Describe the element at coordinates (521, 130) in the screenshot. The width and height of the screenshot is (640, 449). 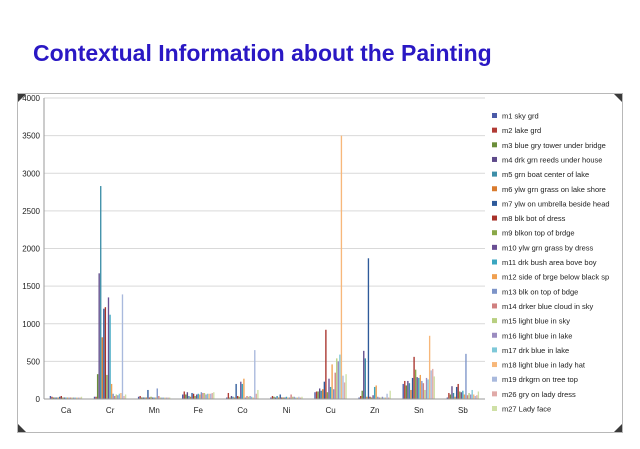
I see `legend-label: m2 lake grd` at that location.